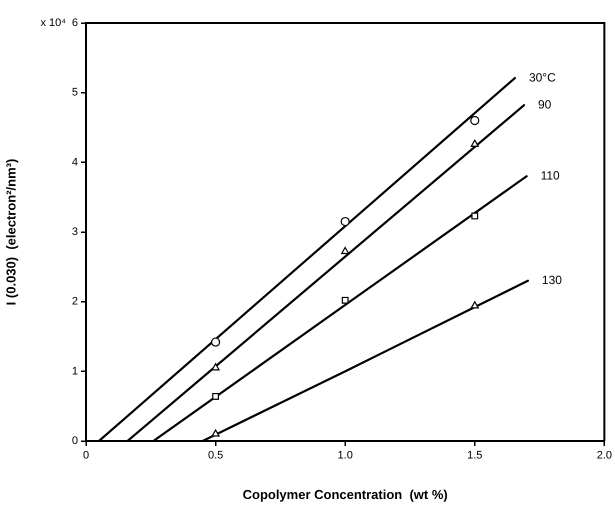  I want to click on series-label: 90, so click(545, 105).